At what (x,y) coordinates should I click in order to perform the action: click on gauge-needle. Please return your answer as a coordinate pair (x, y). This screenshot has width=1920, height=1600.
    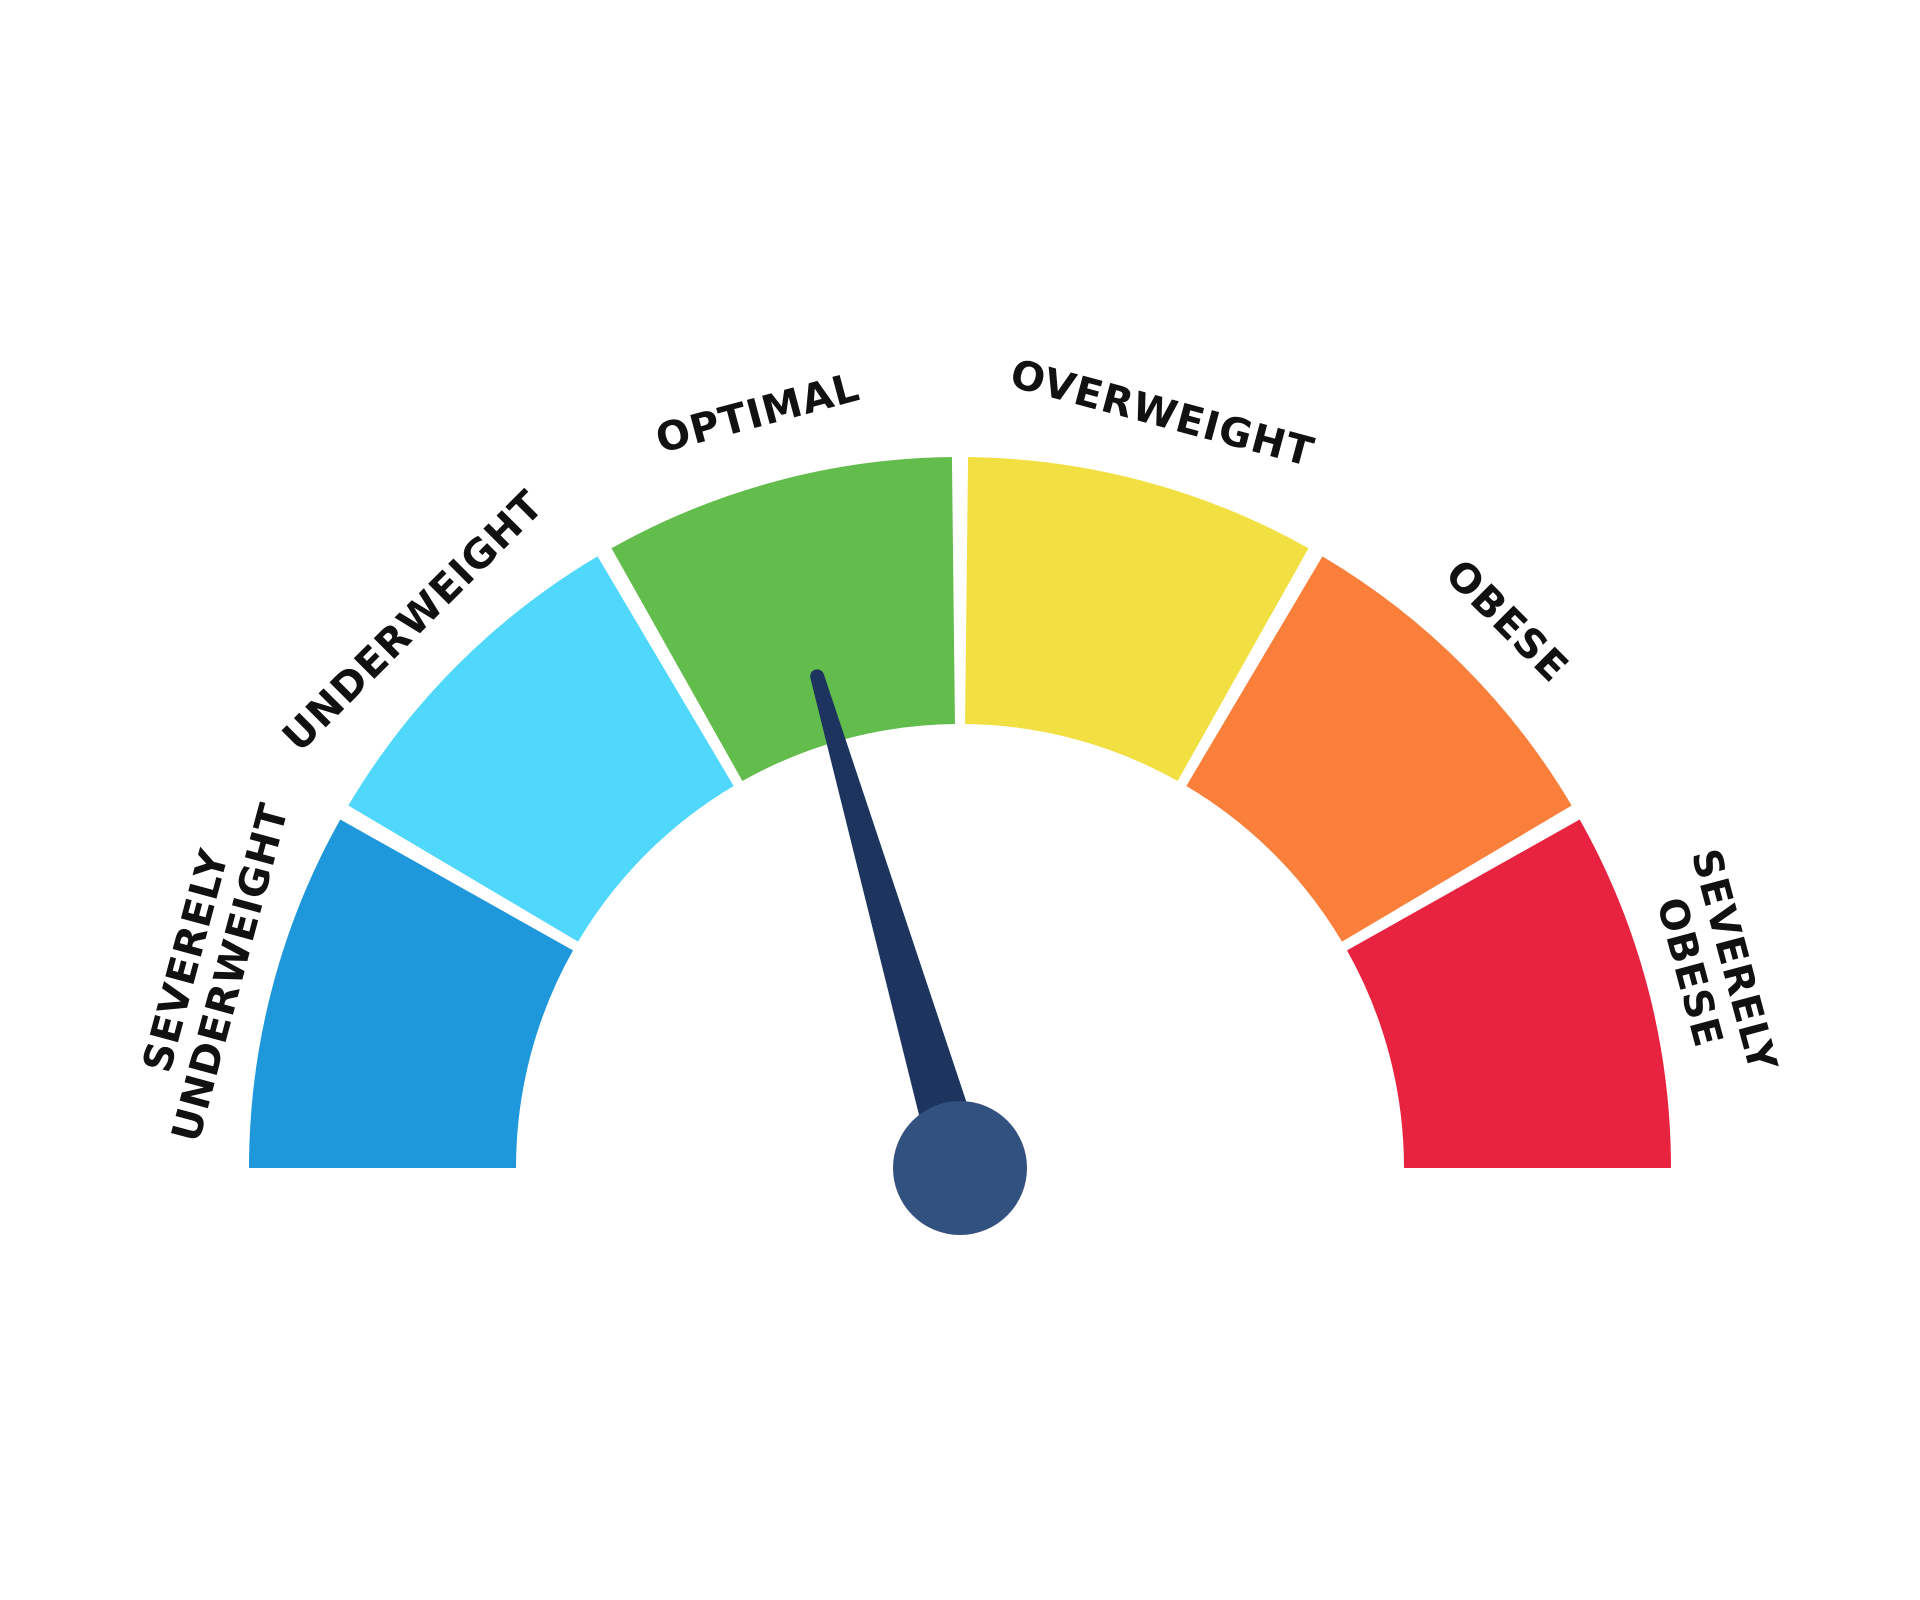
    Looking at the image, I should click on (898, 922).